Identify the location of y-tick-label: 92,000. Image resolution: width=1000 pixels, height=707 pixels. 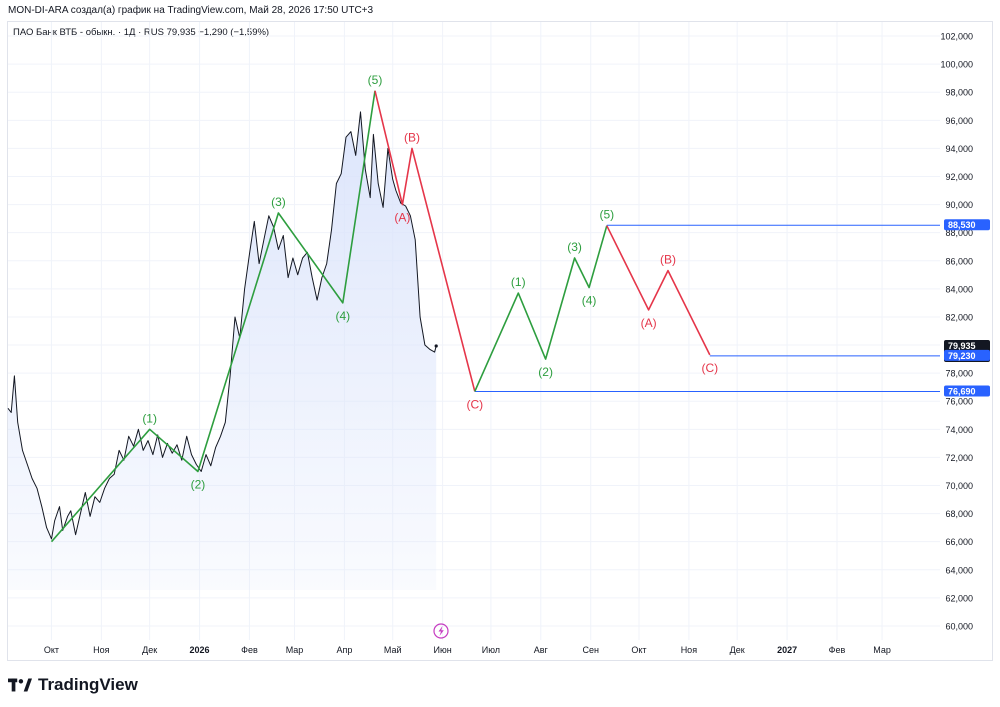
(959, 177).